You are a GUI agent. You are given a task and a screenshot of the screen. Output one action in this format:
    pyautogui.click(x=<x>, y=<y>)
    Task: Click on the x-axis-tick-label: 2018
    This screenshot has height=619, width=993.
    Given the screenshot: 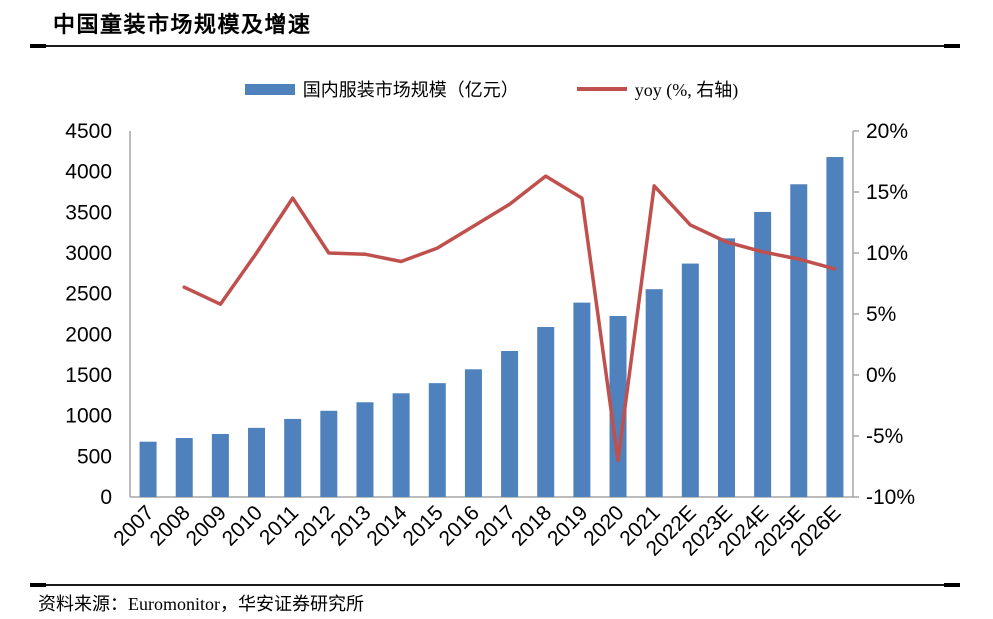 What is the action you would take?
    pyautogui.click(x=531, y=525)
    